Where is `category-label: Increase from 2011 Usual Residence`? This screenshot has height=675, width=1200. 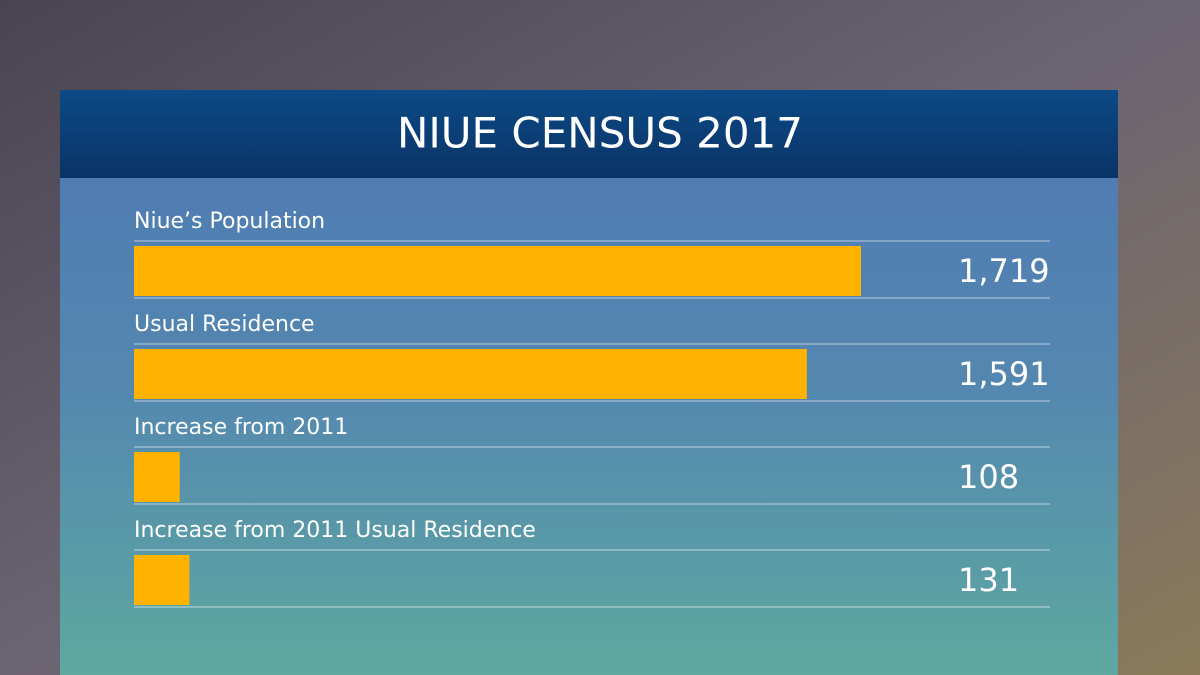 category-label: Increase from 2011 Usual Residence is located at coordinates (335, 530).